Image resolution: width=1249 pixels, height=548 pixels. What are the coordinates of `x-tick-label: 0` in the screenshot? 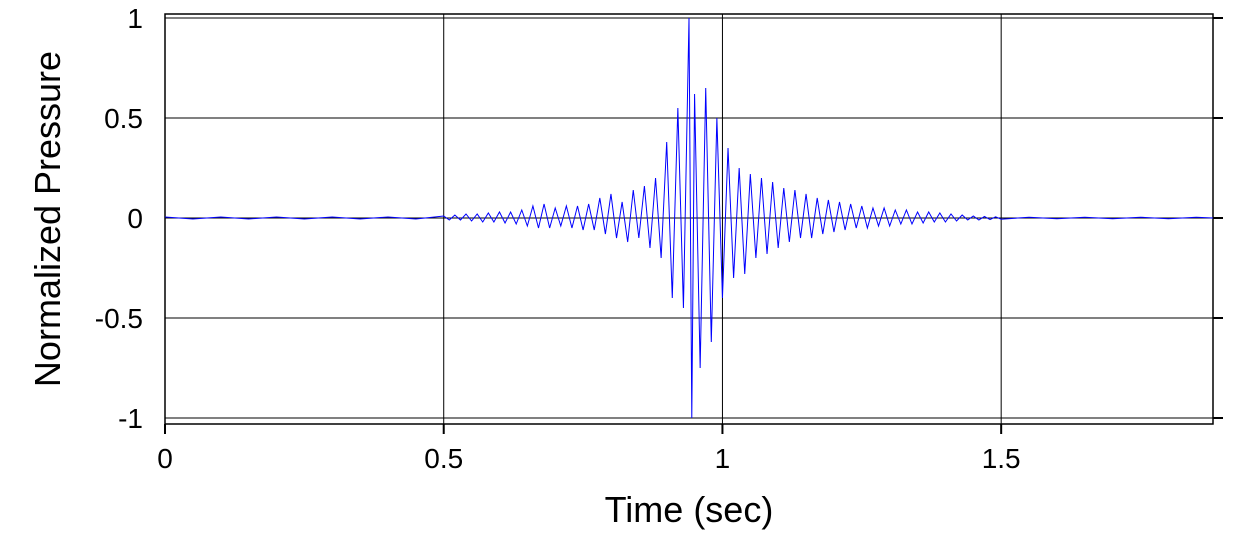 It's located at (165, 458).